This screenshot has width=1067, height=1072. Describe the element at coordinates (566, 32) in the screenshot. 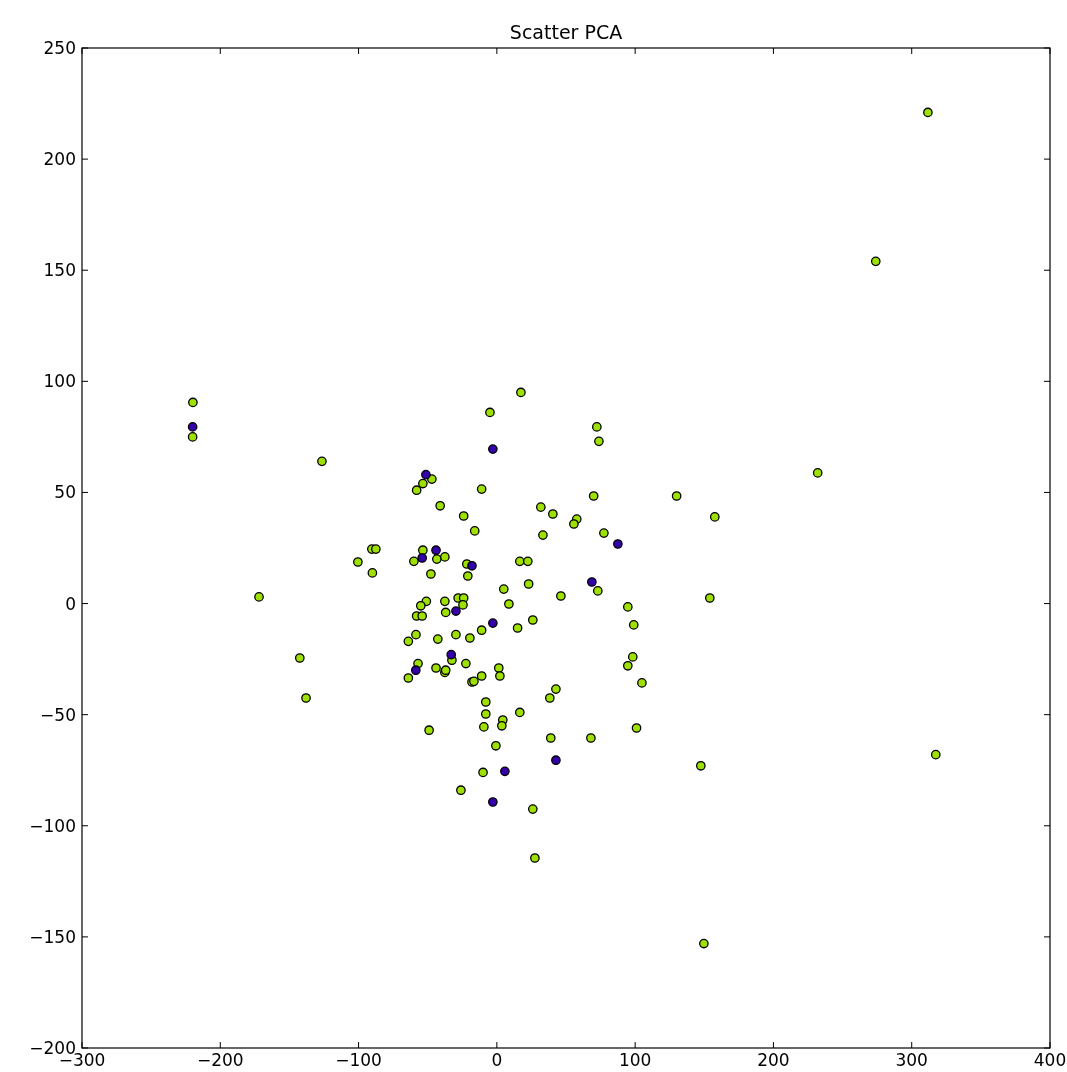

I see `chart-title: Scatter PCA` at that location.